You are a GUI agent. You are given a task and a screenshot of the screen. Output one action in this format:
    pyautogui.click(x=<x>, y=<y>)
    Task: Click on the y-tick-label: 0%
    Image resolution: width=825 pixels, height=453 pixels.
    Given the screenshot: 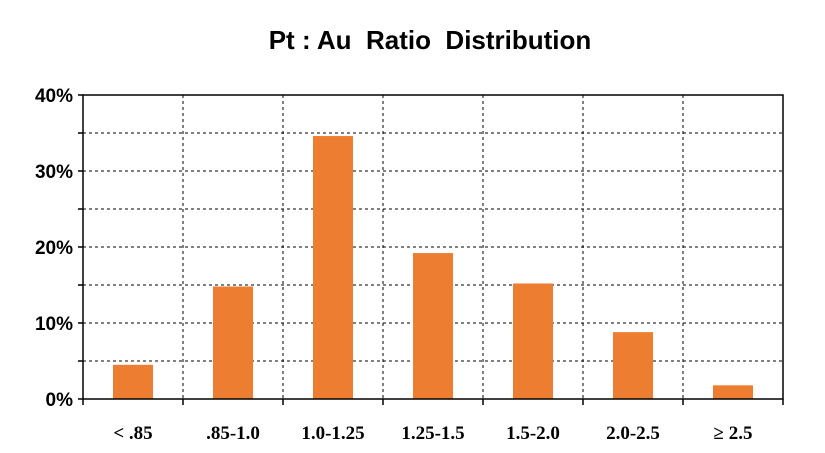 What is the action you would take?
    pyautogui.click(x=60, y=400)
    